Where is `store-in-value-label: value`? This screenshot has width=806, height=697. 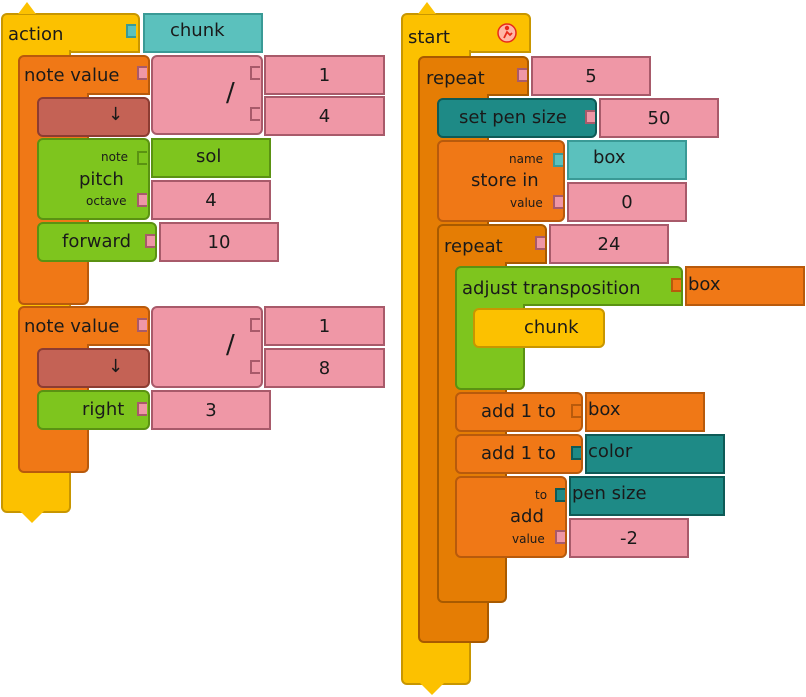 store-in-value-label: value is located at coordinates (526, 203).